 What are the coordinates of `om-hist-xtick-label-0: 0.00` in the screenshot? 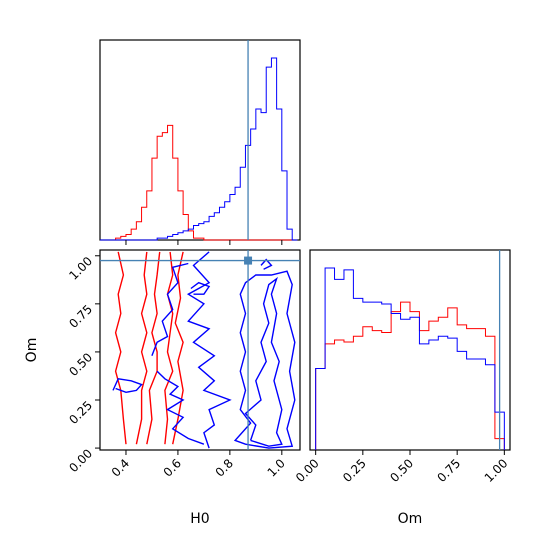 It's located at (307, 470).